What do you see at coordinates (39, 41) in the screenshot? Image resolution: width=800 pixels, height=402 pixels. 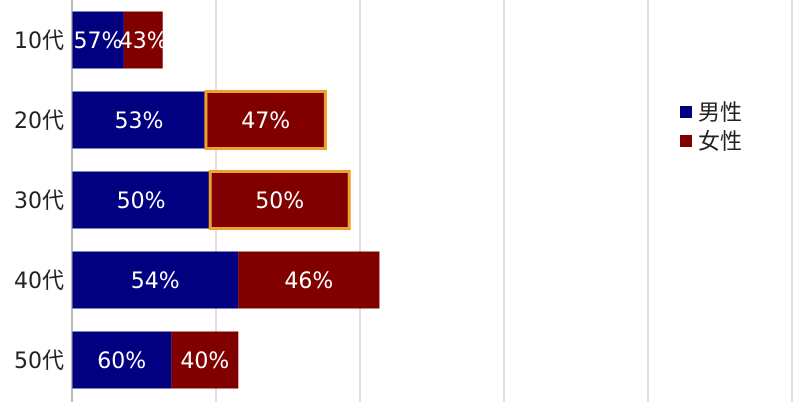 I see `category-label: 10代` at bounding box center [39, 41].